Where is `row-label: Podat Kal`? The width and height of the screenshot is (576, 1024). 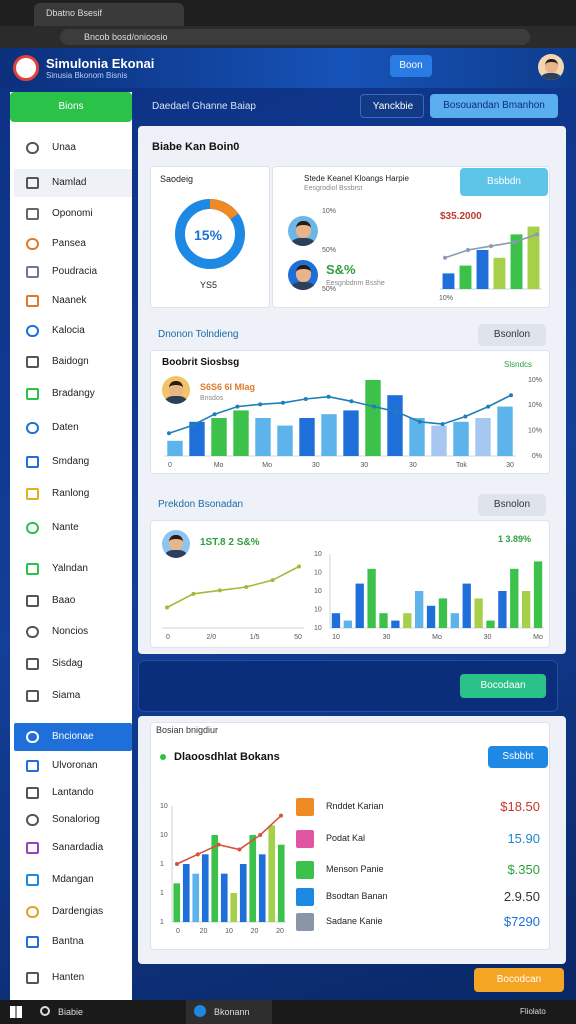 row-label: Podat Kal is located at coordinates (346, 838).